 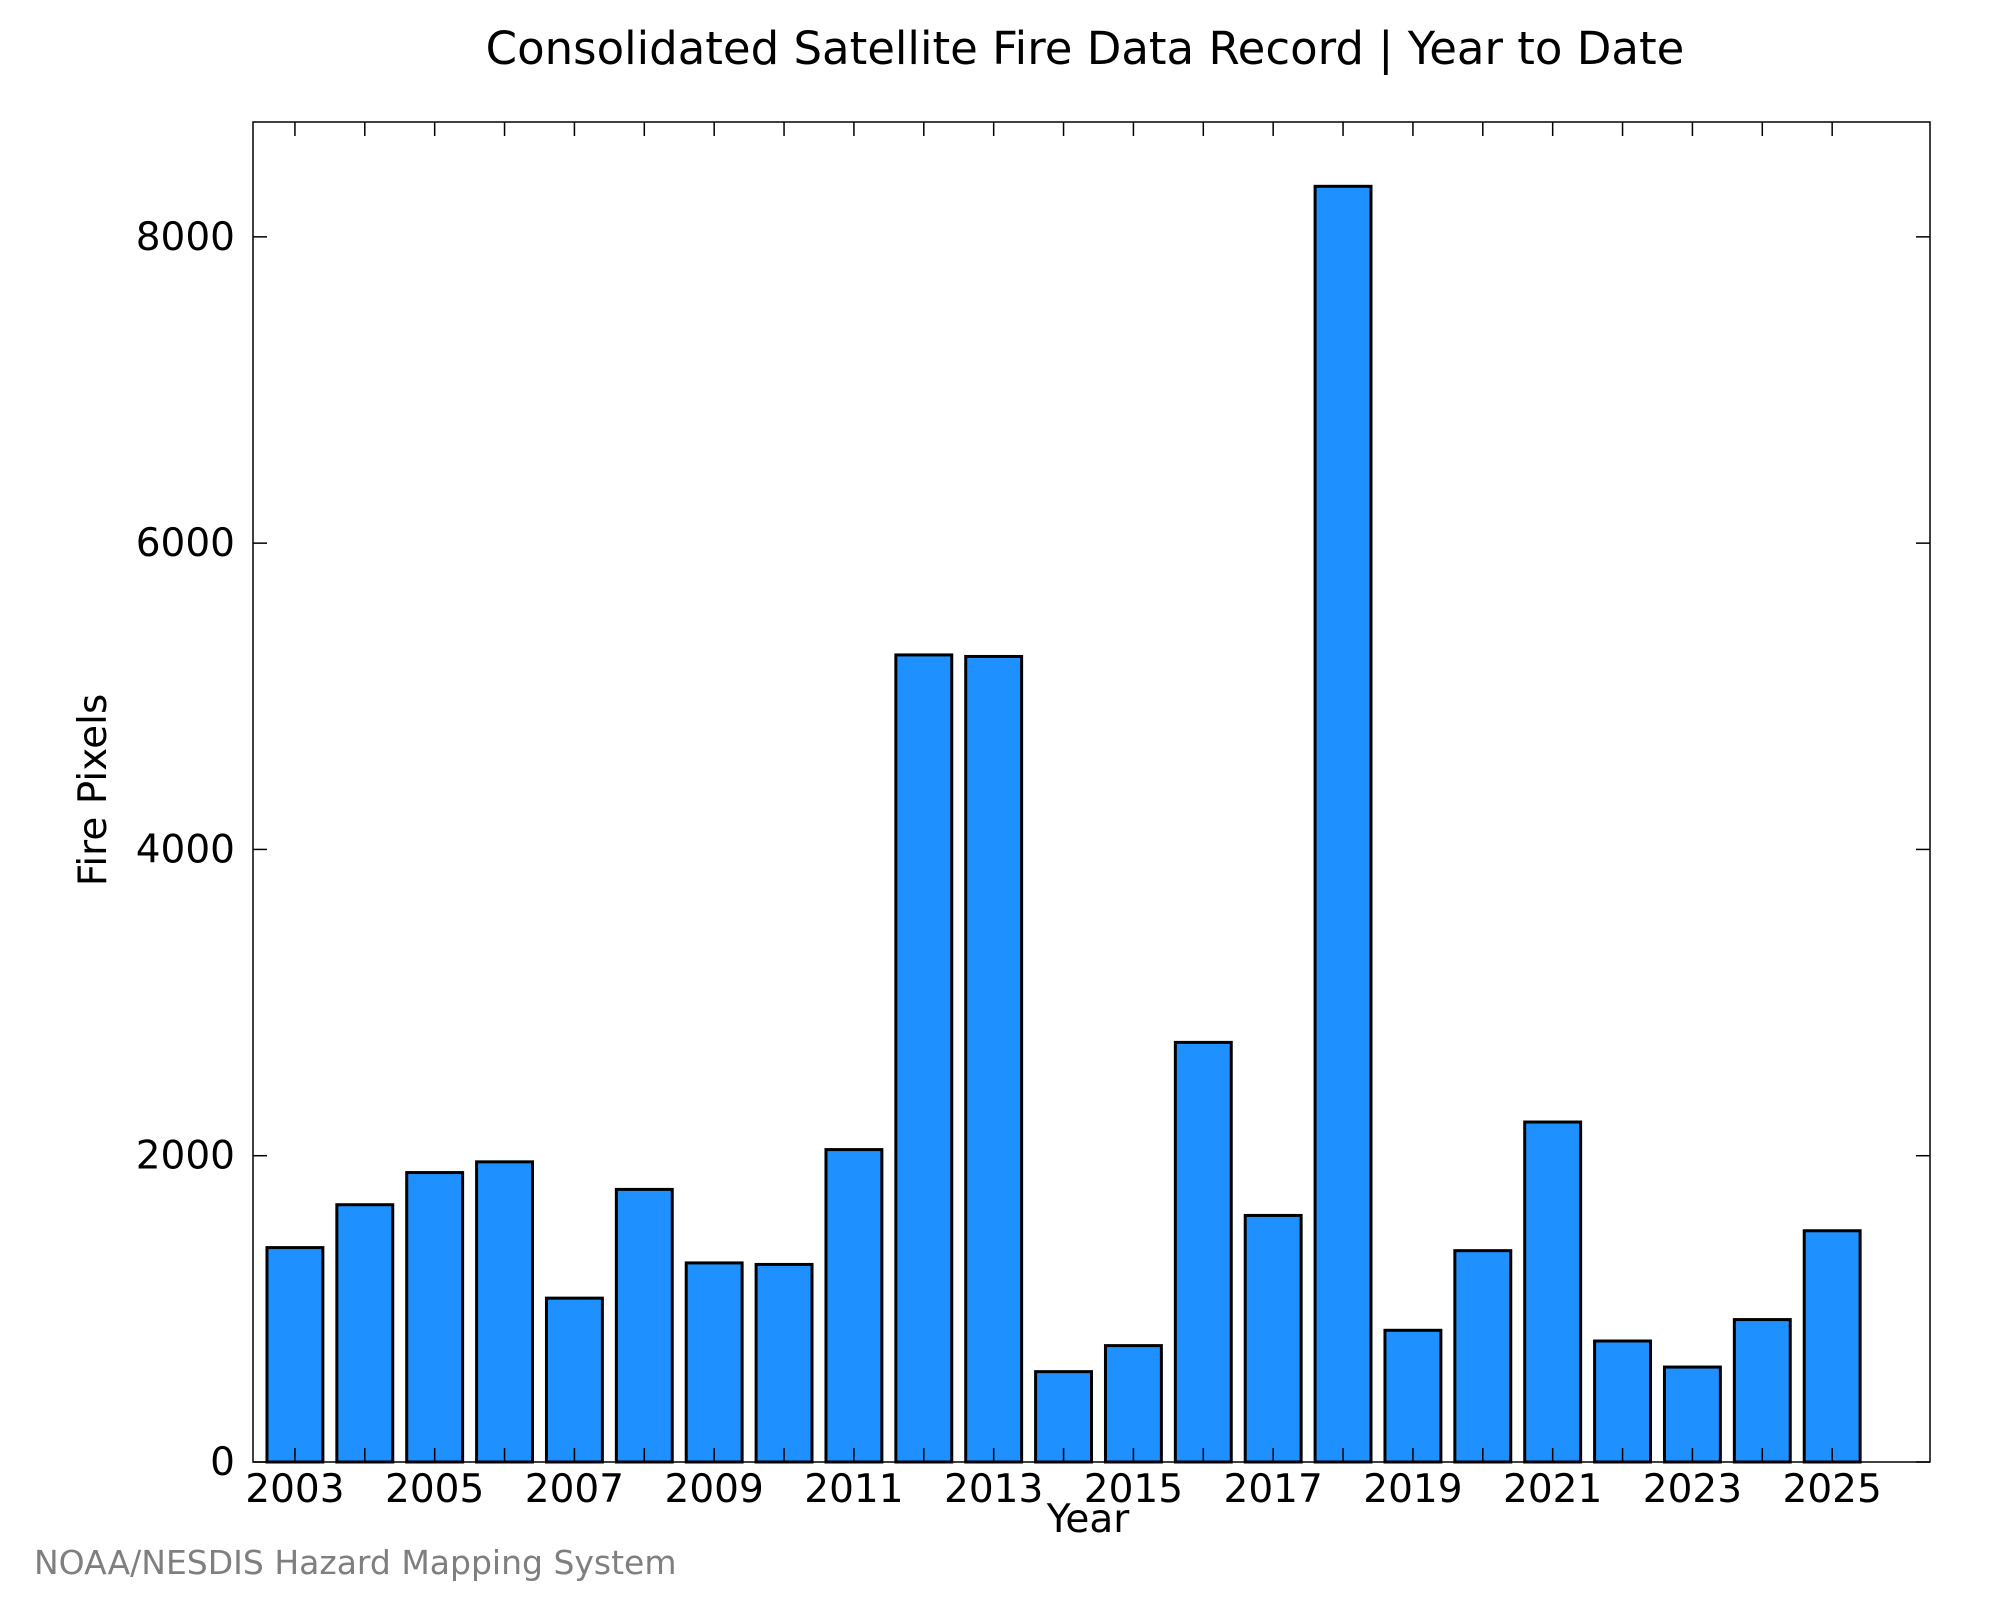 What do you see at coordinates (1133, 1489) in the screenshot?
I see `x-tick-label: 2015` at bounding box center [1133, 1489].